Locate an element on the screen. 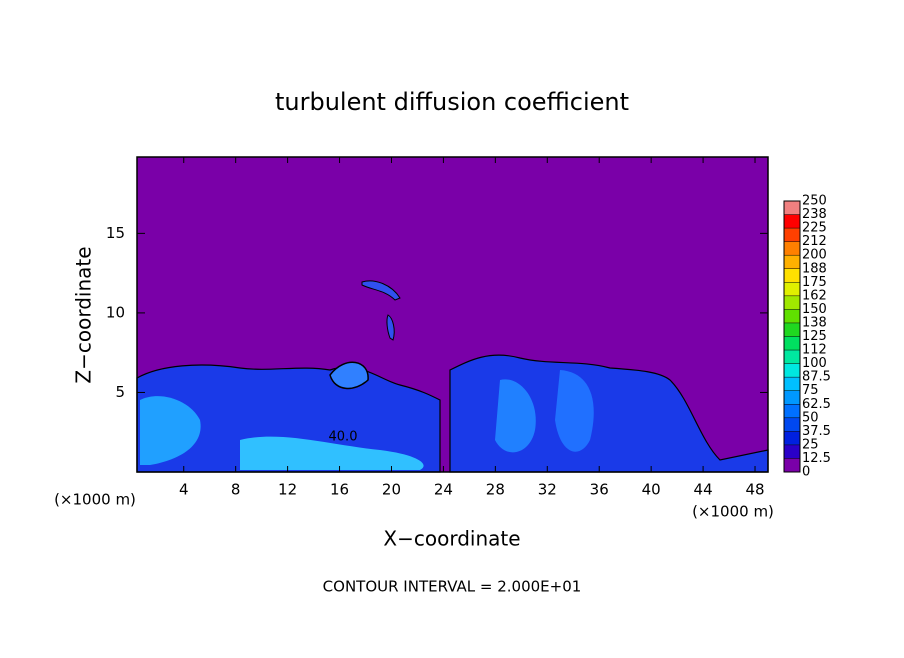 The height and width of the screenshot is (658, 904). x-tick-label: 16 is located at coordinates (339, 490).